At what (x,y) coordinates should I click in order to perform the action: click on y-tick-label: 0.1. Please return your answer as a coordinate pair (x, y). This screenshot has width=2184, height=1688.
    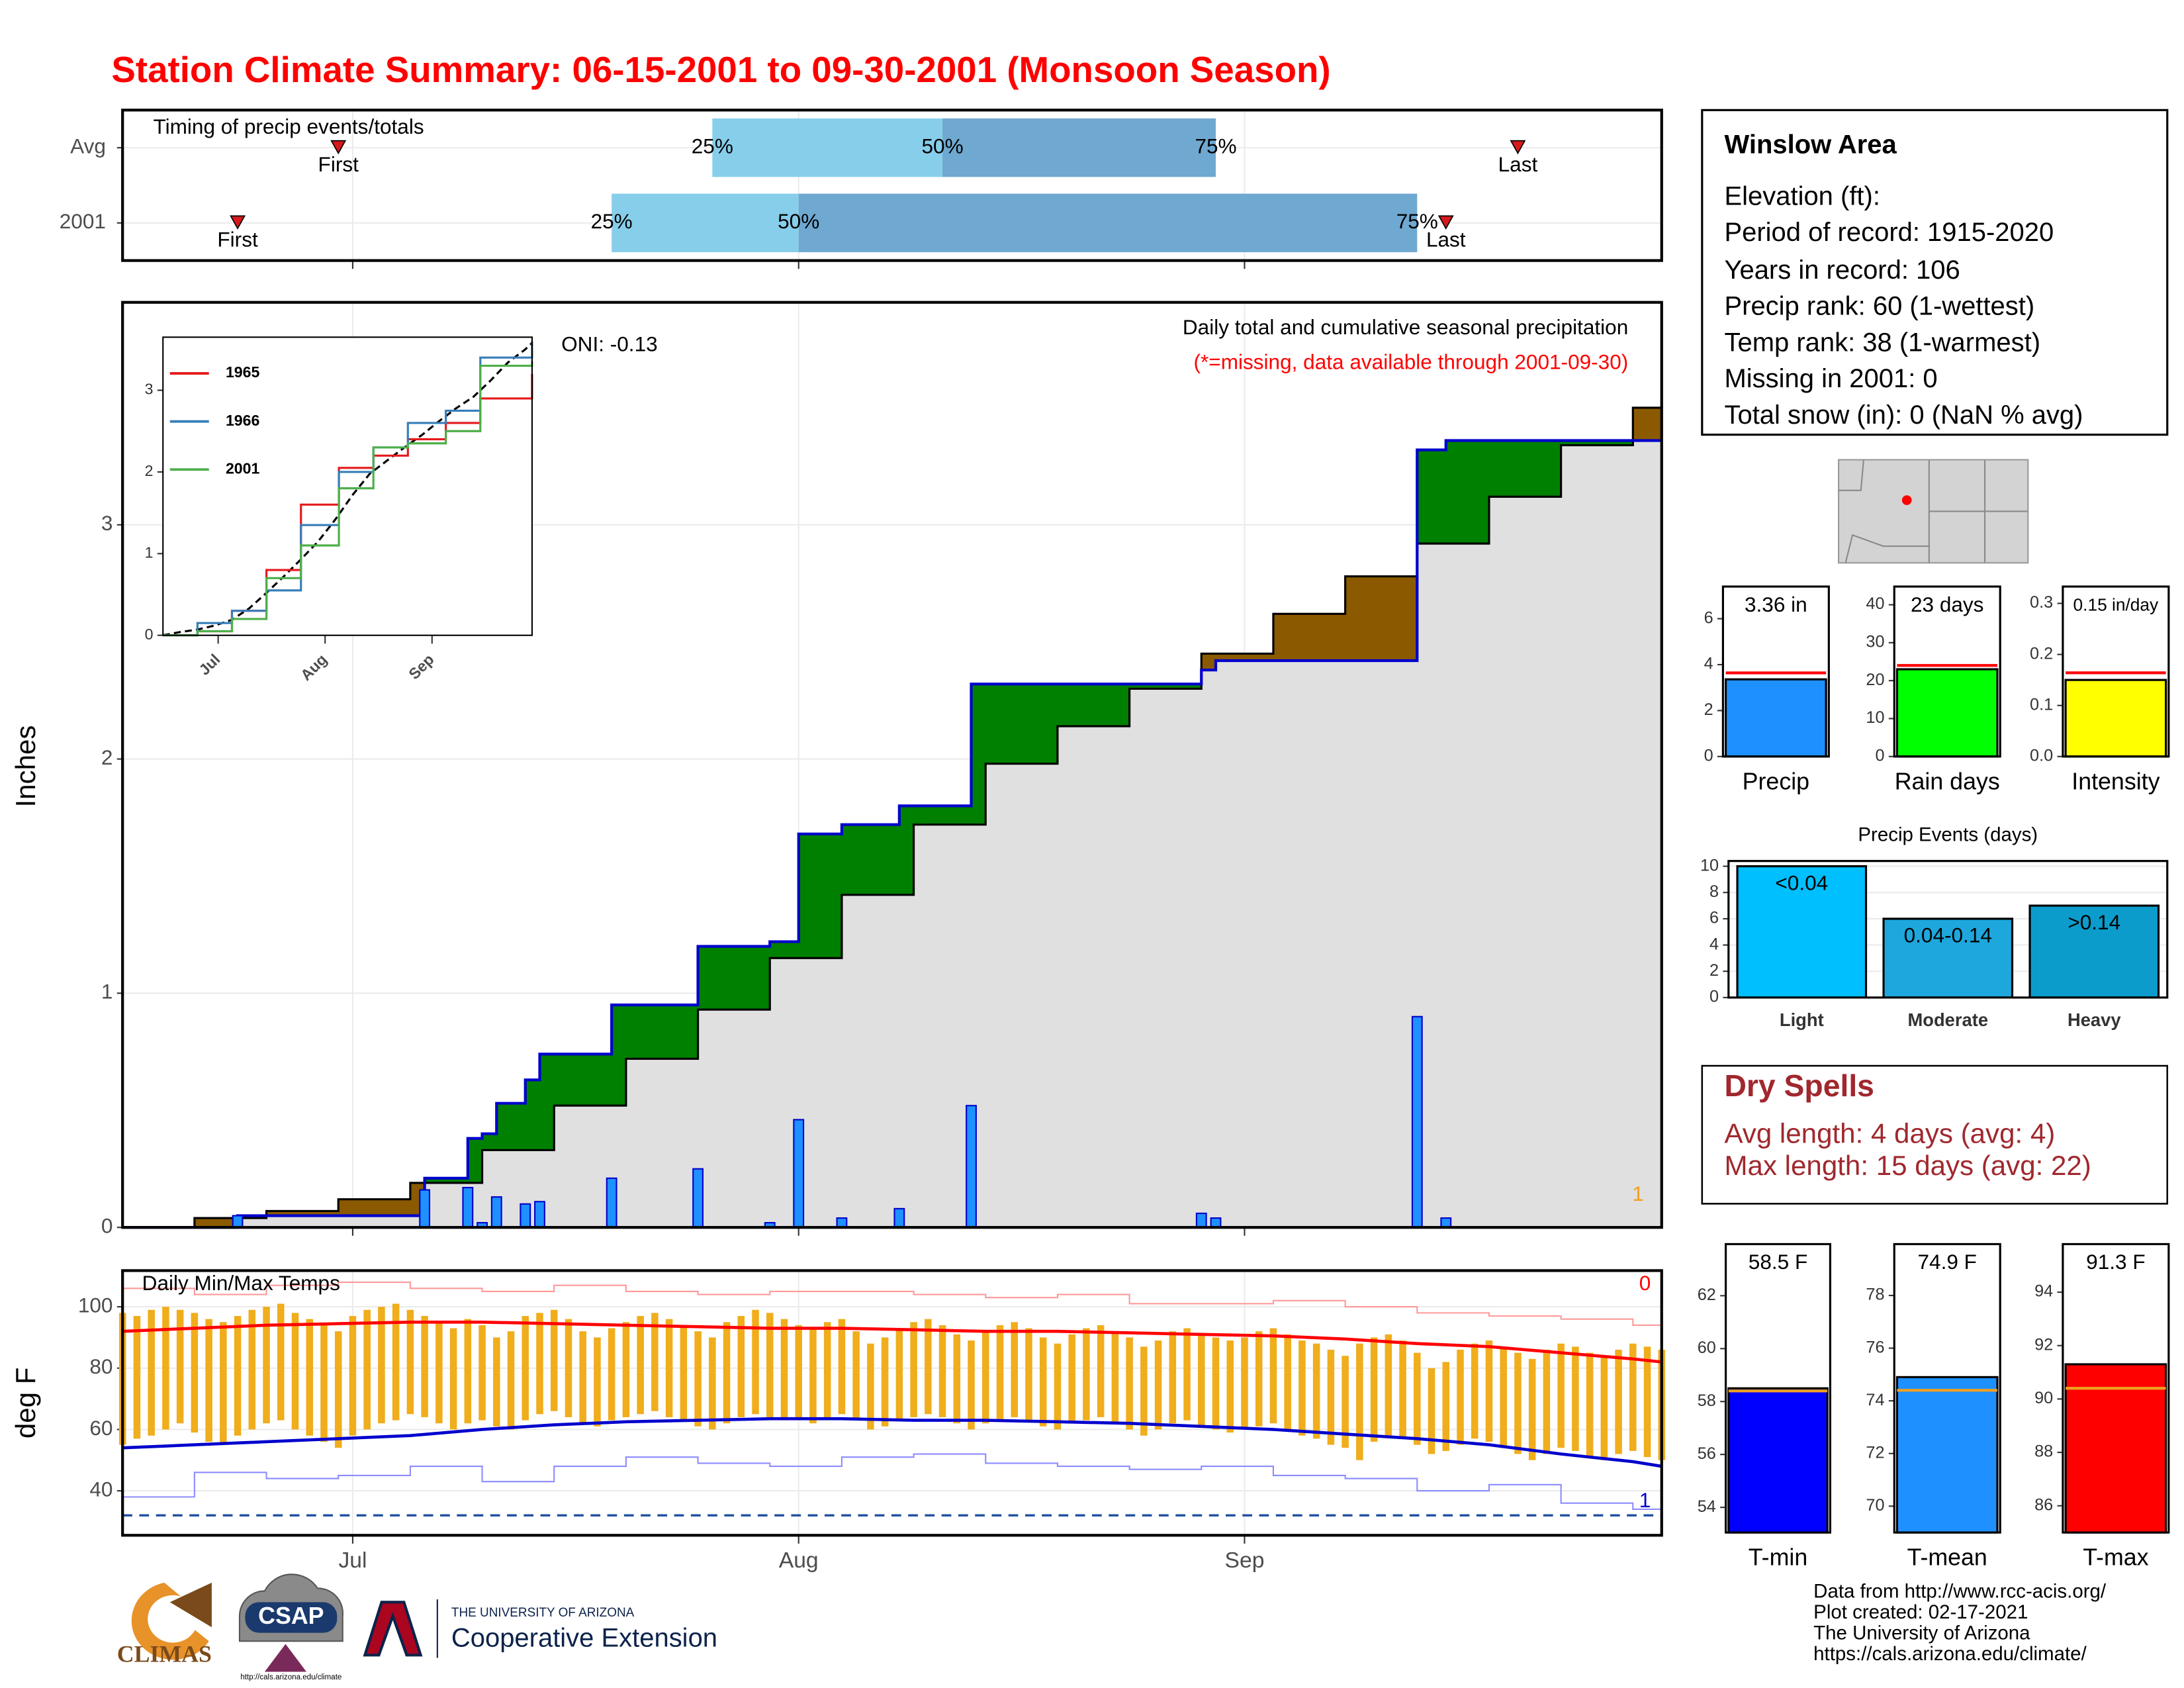
    Looking at the image, I should click on (2042, 704).